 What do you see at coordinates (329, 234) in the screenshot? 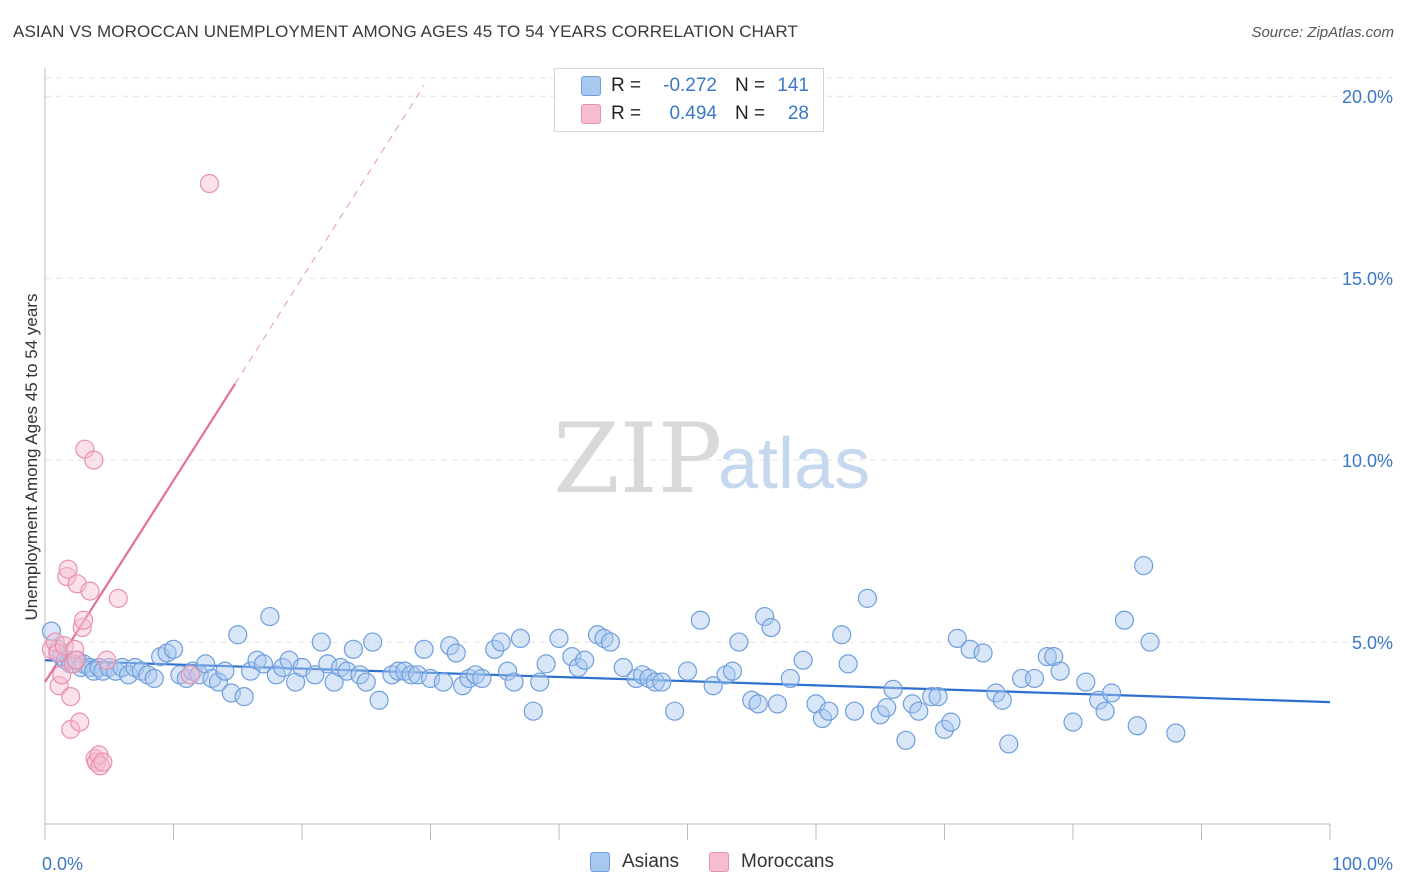
I see `moroccans-trend-extension` at bounding box center [329, 234].